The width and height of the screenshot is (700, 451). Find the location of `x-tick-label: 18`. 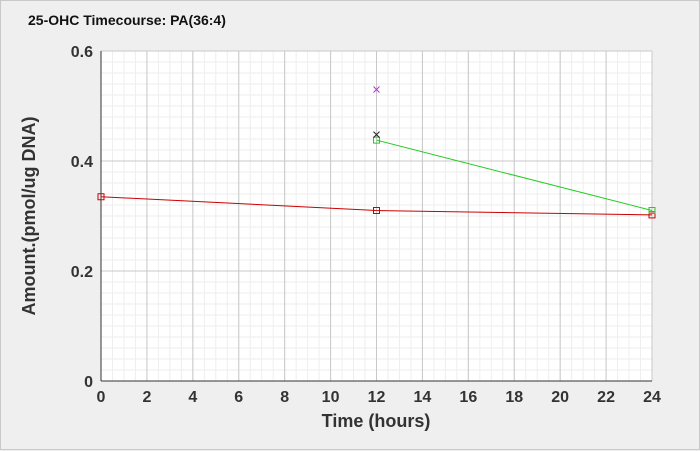

x-tick-label: 18 is located at coordinates (514, 397).